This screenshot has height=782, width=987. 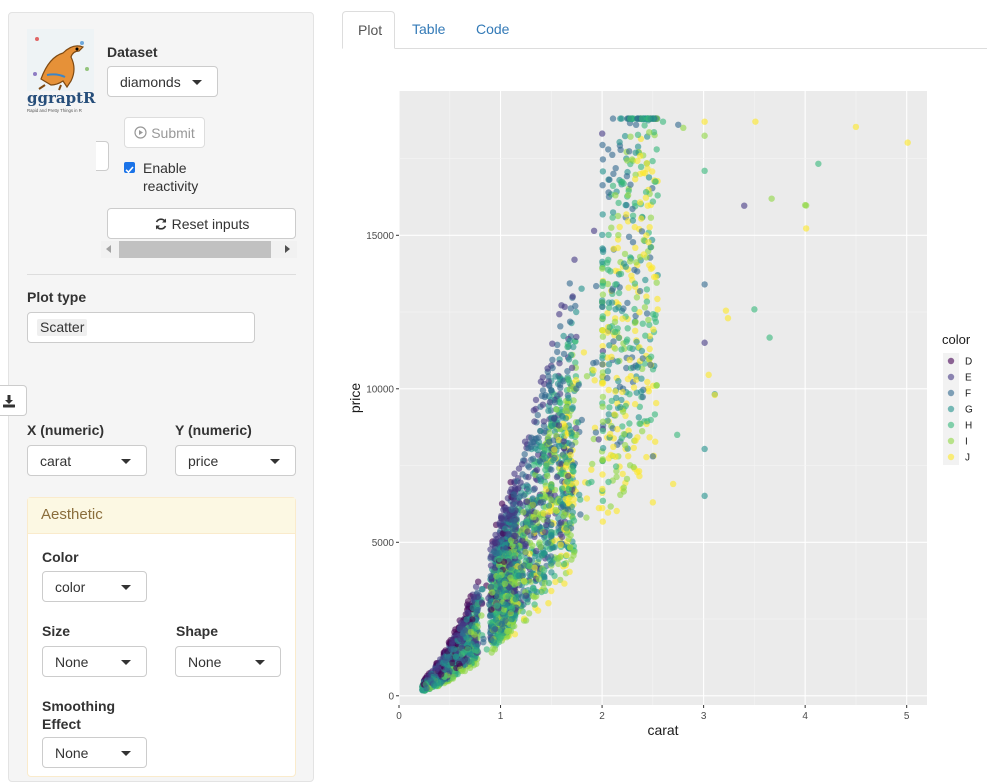 I want to click on color-select: color, so click(x=94, y=586).